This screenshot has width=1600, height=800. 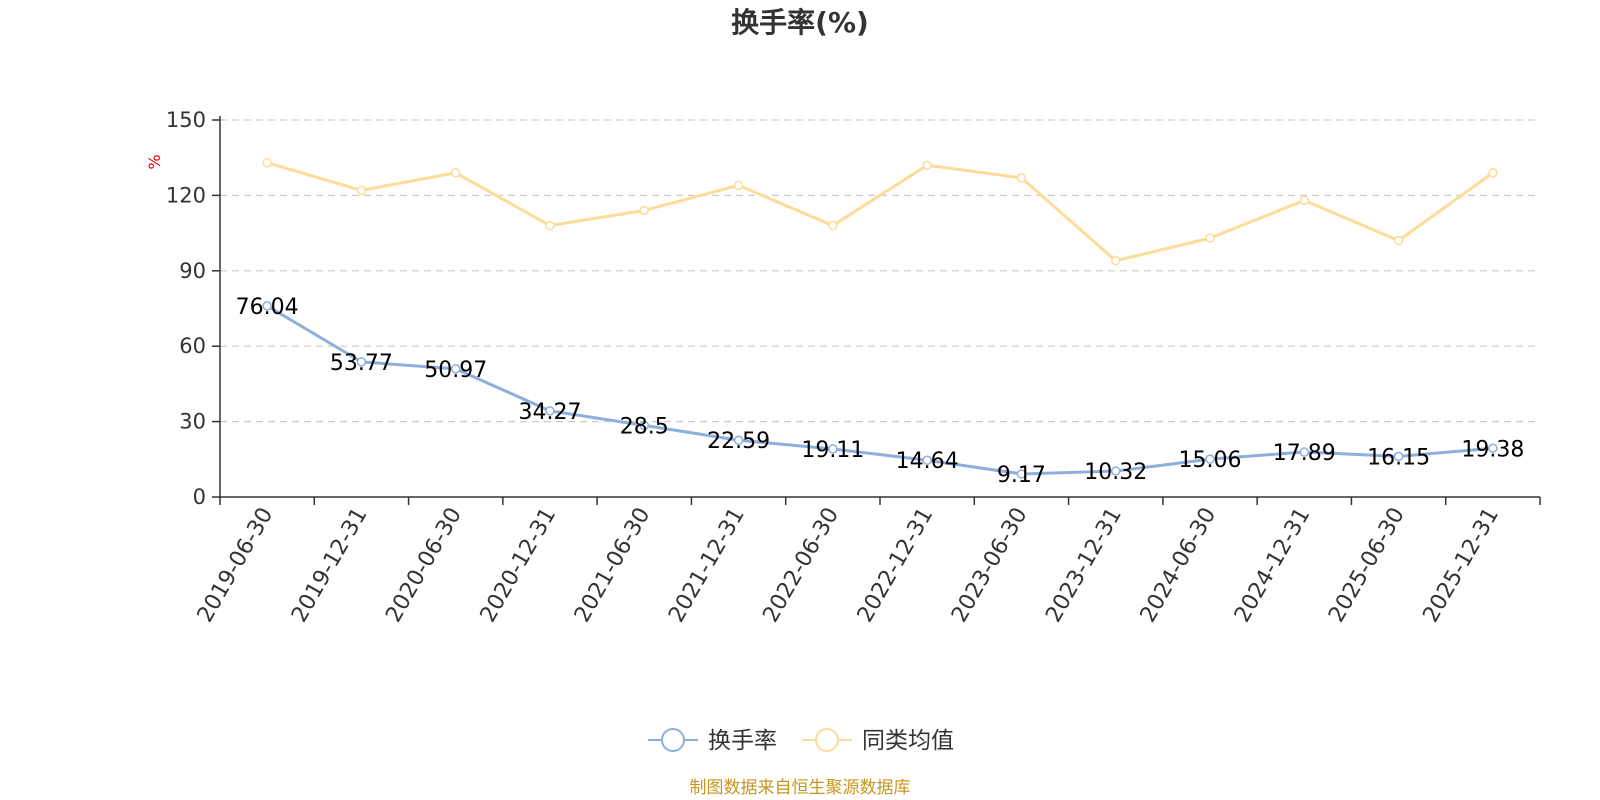 What do you see at coordinates (192, 346) in the screenshot?
I see `y-tick-label-60: 60` at bounding box center [192, 346].